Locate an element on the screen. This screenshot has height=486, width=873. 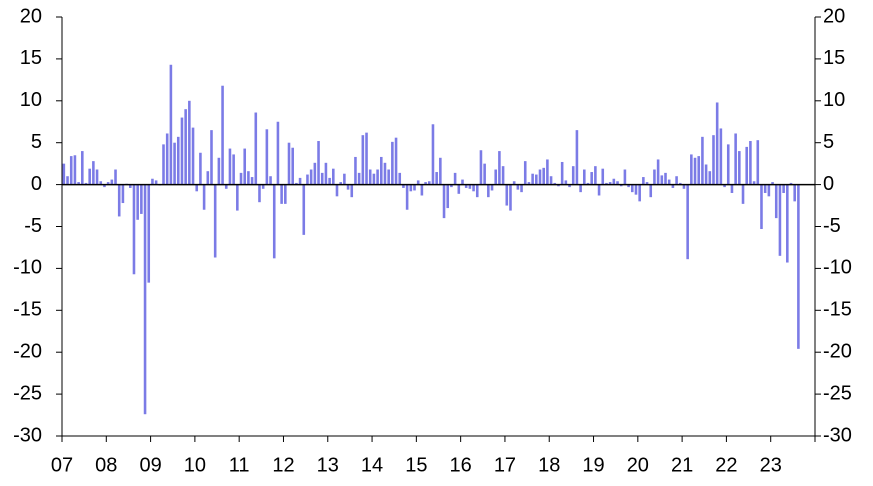
y-tick-label: 5 is located at coordinates (36, 142).